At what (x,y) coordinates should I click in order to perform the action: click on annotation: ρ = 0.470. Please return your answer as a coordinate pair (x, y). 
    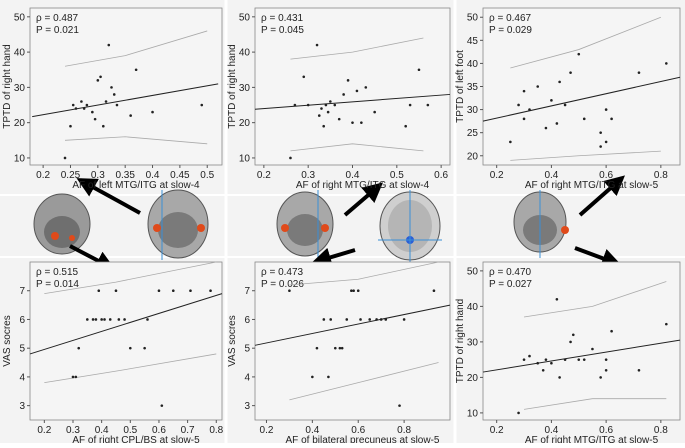
    Looking at the image, I should click on (510, 272).